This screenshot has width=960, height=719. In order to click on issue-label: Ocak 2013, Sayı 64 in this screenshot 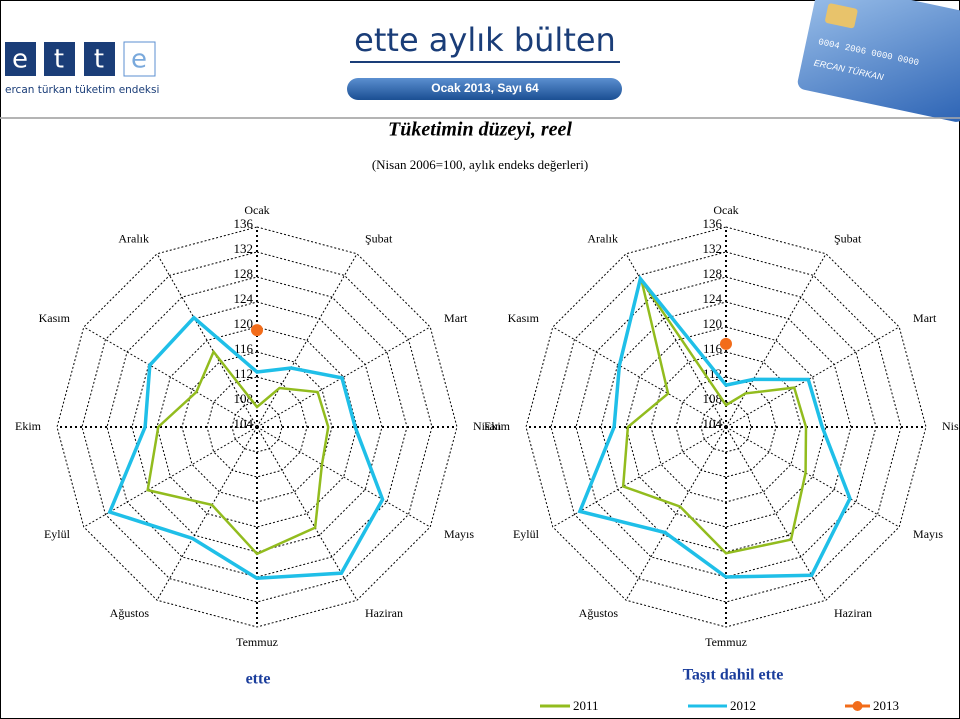, I will do `click(485, 88)`.